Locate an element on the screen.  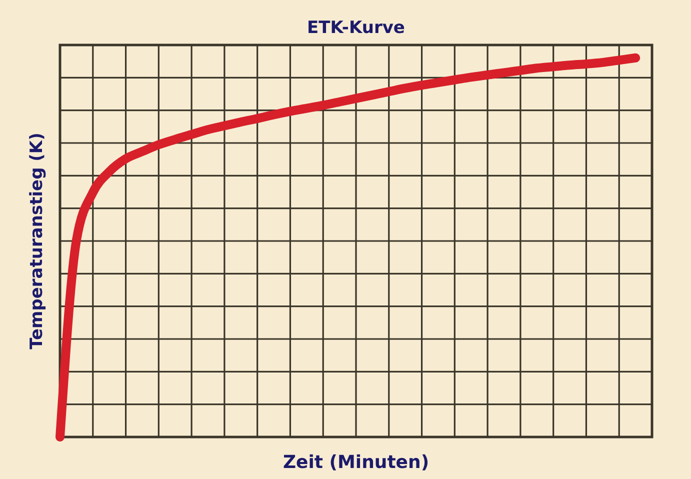
chart-title: ETK-Kurve is located at coordinates (356, 28).